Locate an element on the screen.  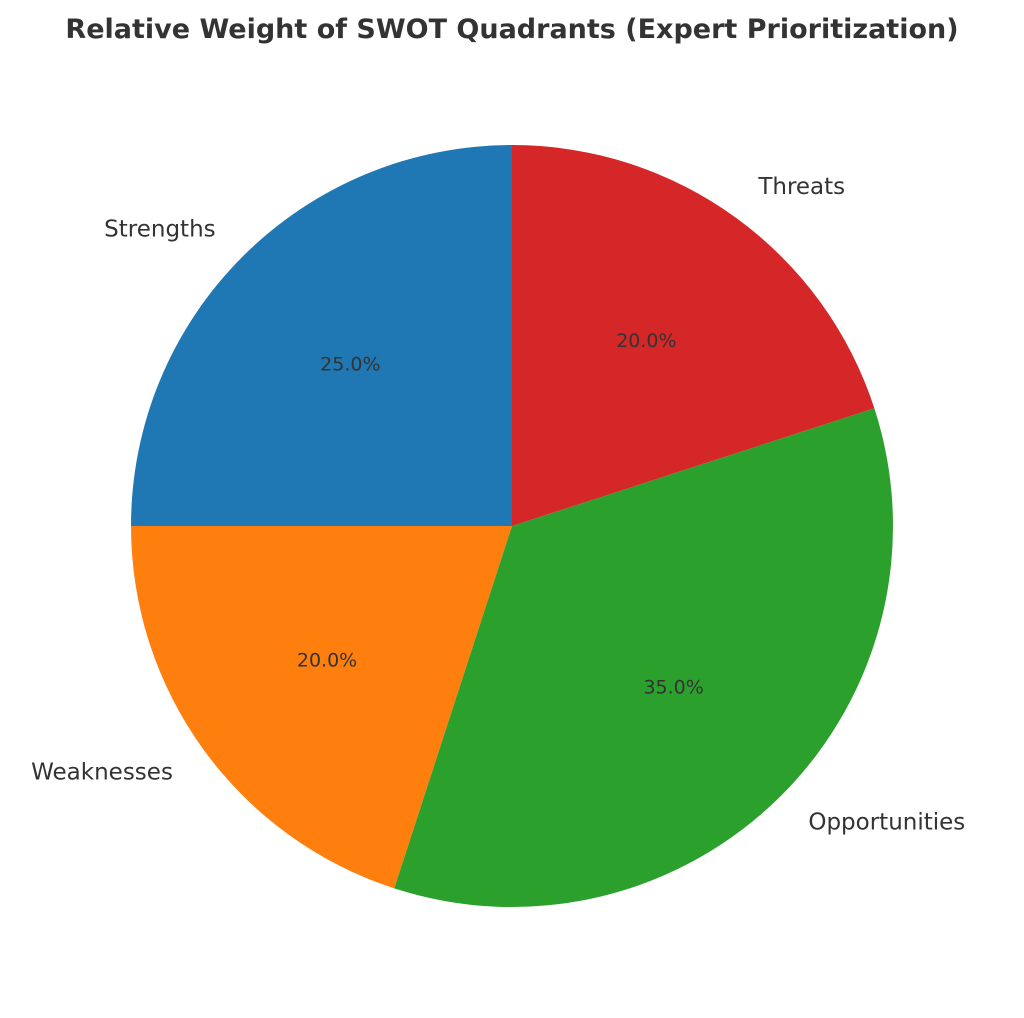
slice-label-strengths: Strengths is located at coordinates (159, 230).